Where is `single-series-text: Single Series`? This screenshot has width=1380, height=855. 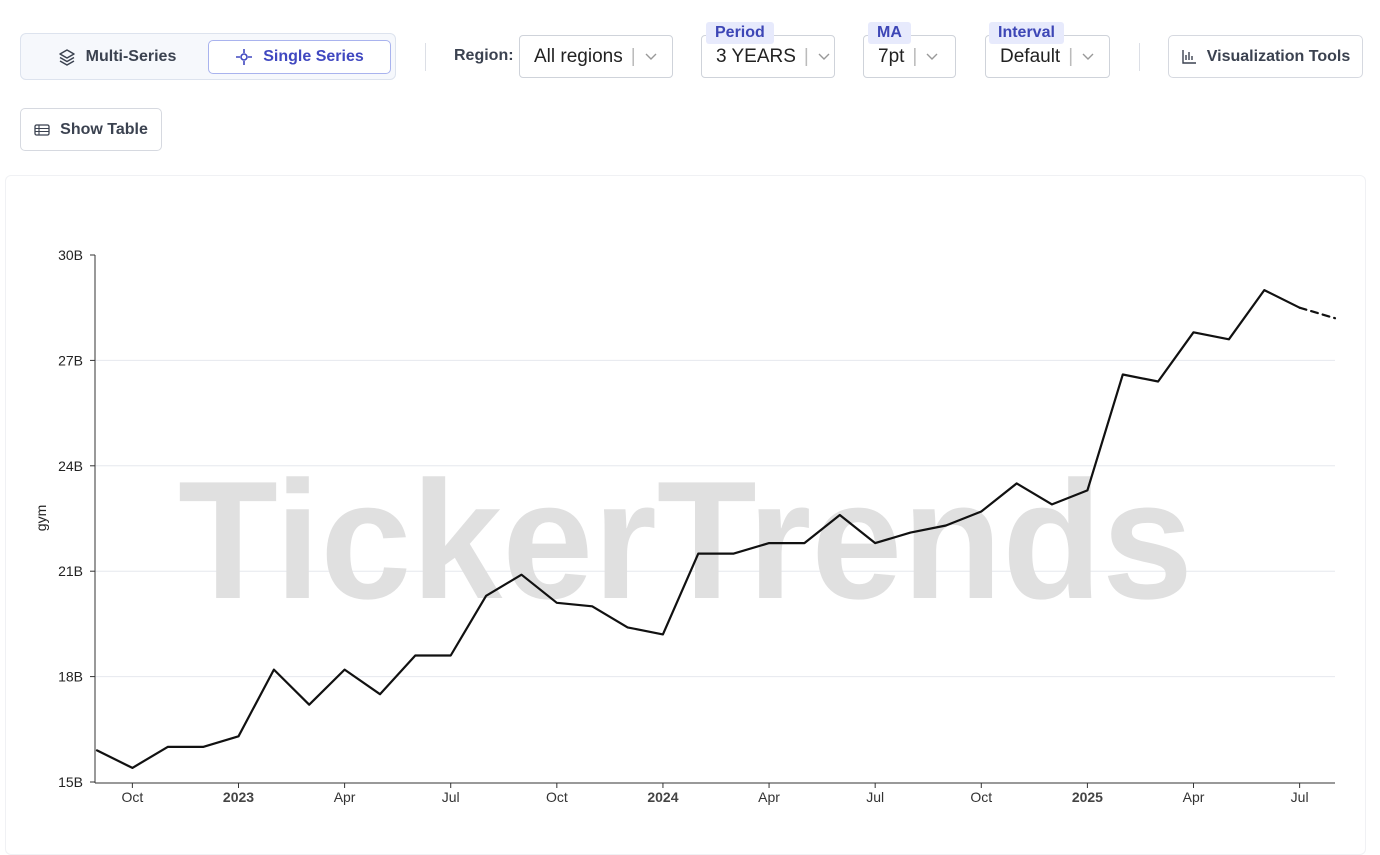
single-series-text: Single Series is located at coordinates (313, 56).